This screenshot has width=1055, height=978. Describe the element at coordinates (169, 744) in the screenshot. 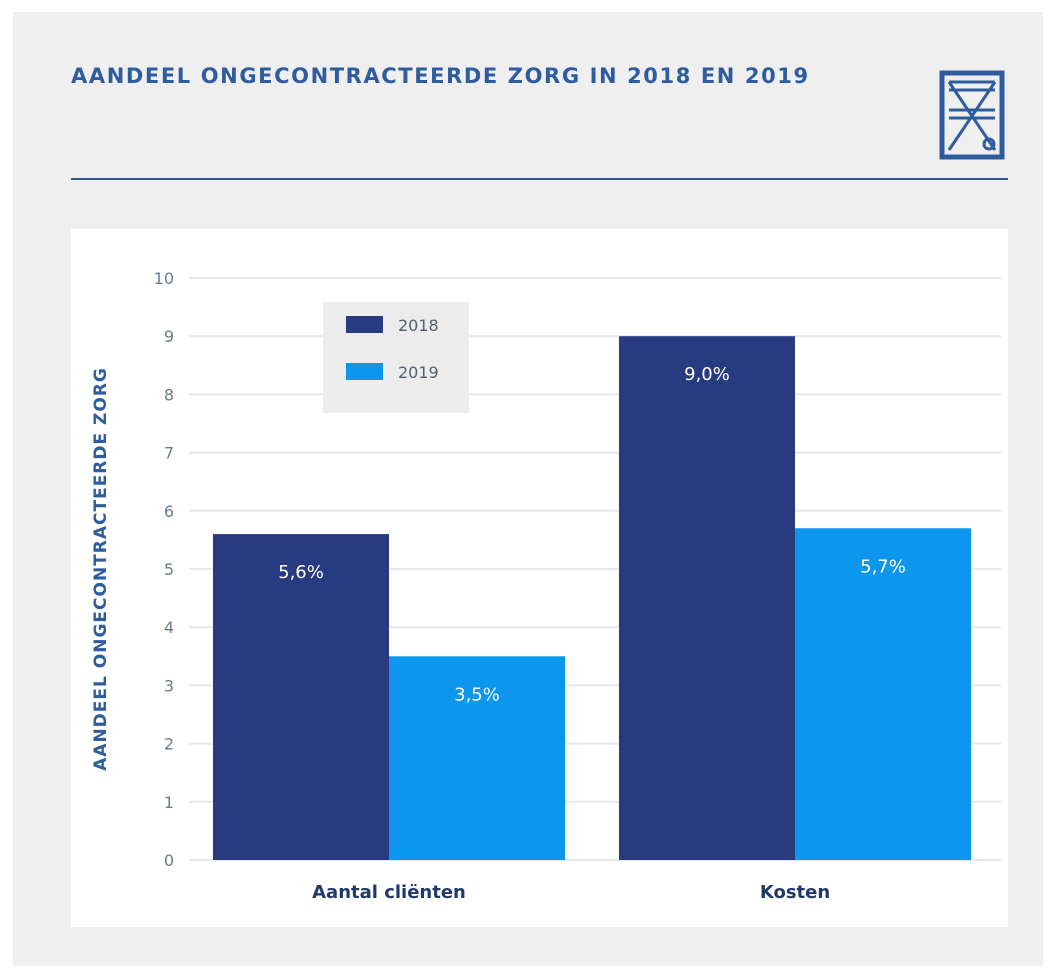

I see `y-tick-label: 2` at that location.